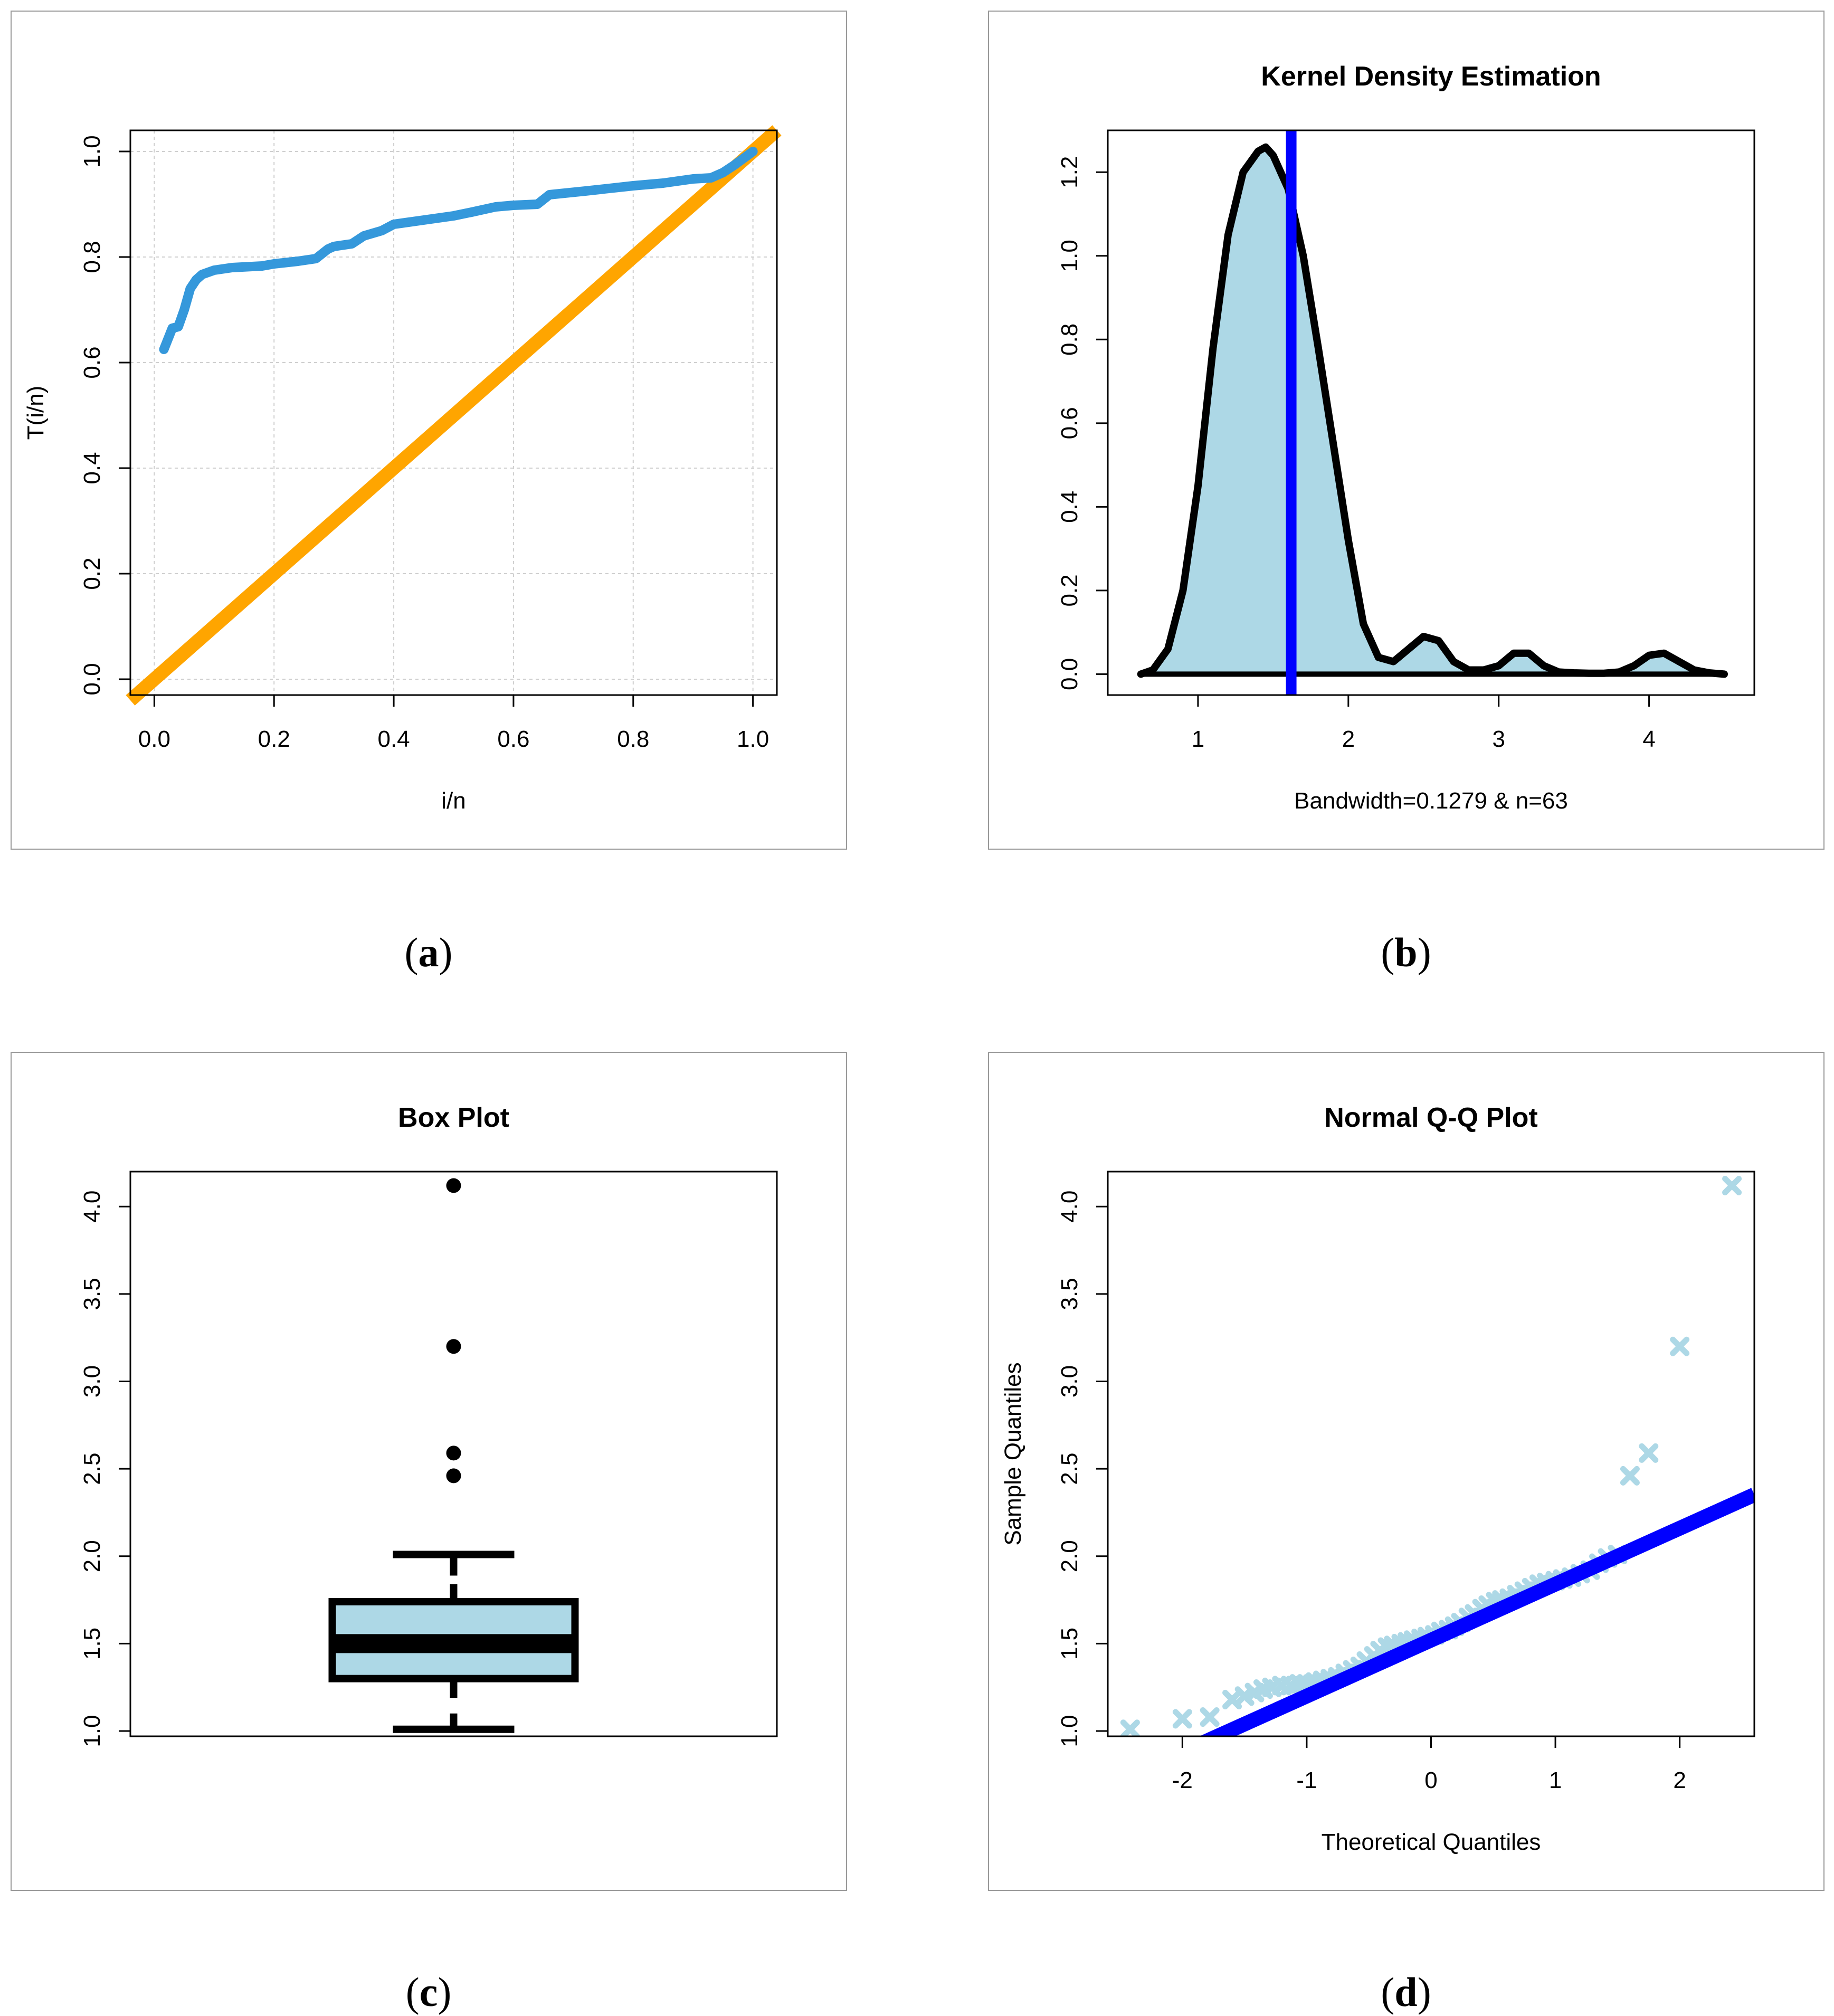 Image resolution: width=1834 pixels, height=2016 pixels. What do you see at coordinates (513, 739) in the screenshot?
I see `x-tick-label: 0.6` at bounding box center [513, 739].